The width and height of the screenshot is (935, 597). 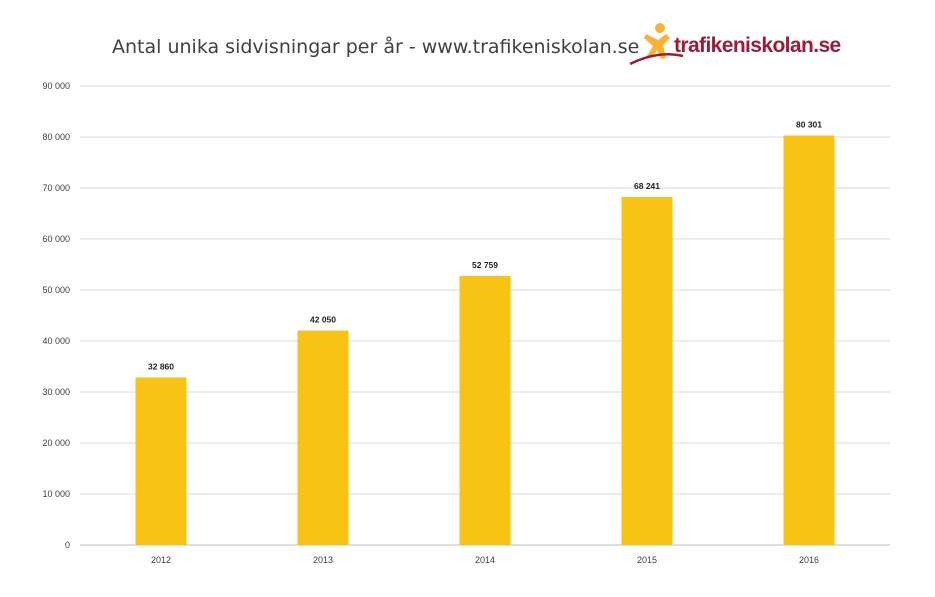 I want to click on data-label: 42 050, so click(x=323, y=320).